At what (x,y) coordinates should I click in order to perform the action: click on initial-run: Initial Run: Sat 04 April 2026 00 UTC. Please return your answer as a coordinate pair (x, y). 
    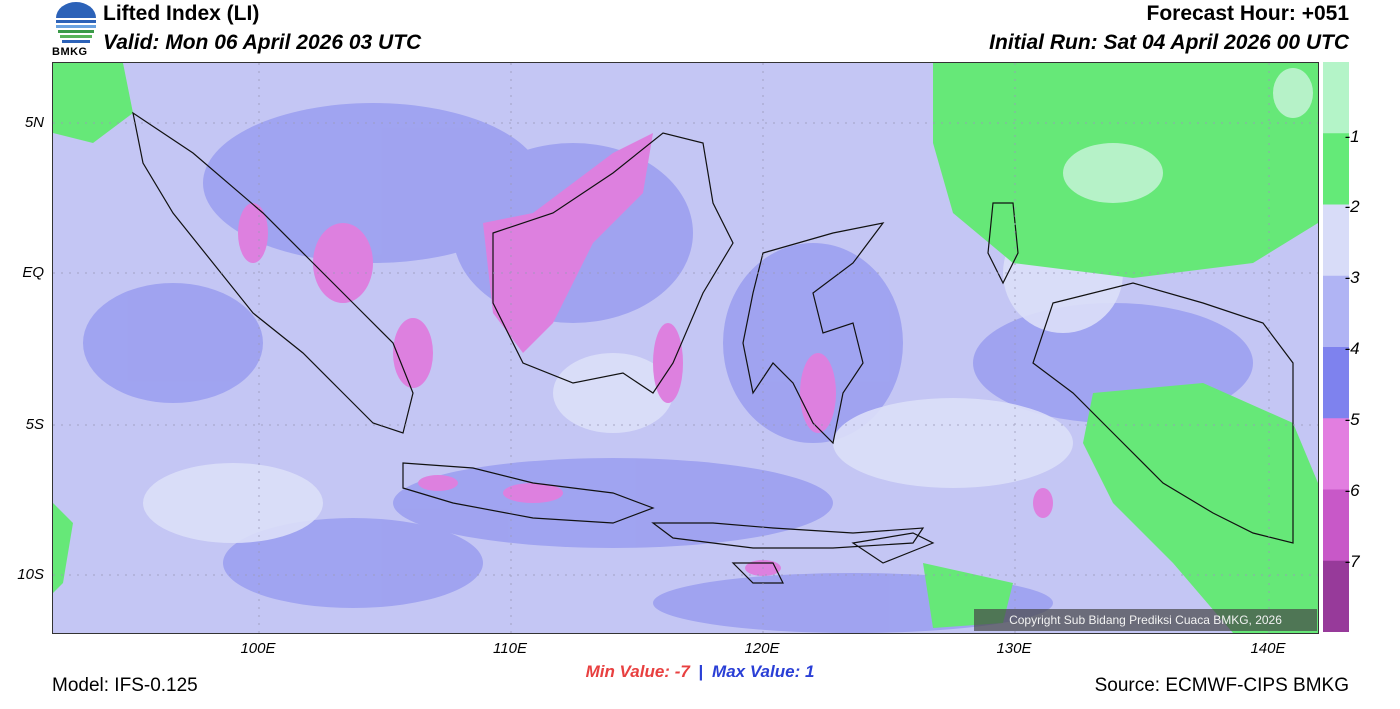
    Looking at the image, I should click on (1169, 42).